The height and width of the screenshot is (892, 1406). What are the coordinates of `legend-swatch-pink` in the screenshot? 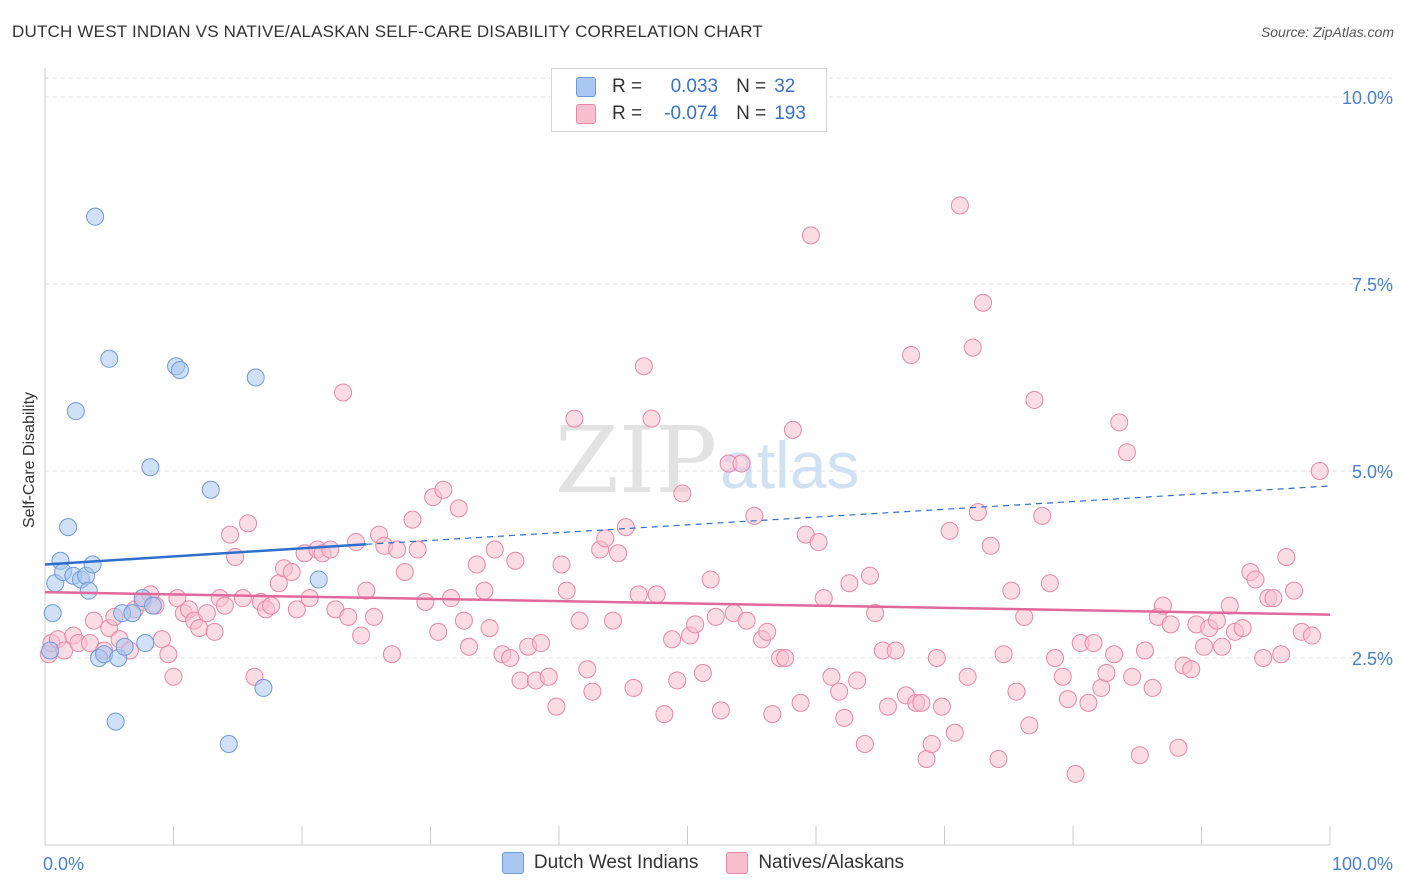 It's located at (586, 114).